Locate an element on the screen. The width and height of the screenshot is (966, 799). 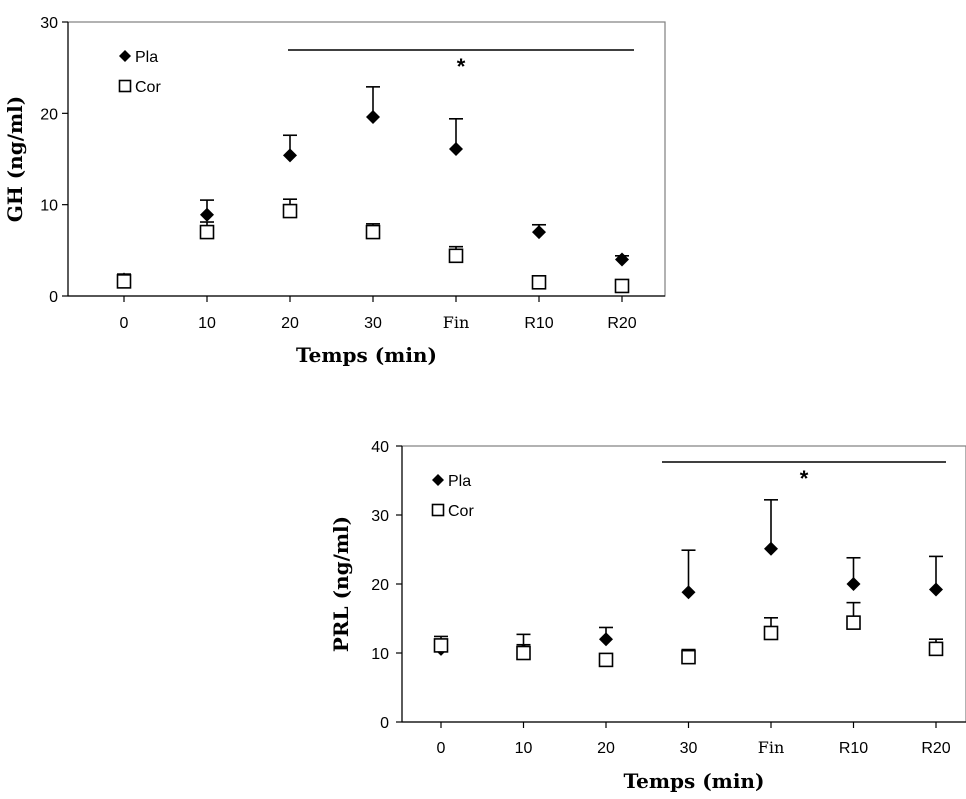
y-axis-title: GH (ng/ml) is located at coordinates (15, 159).